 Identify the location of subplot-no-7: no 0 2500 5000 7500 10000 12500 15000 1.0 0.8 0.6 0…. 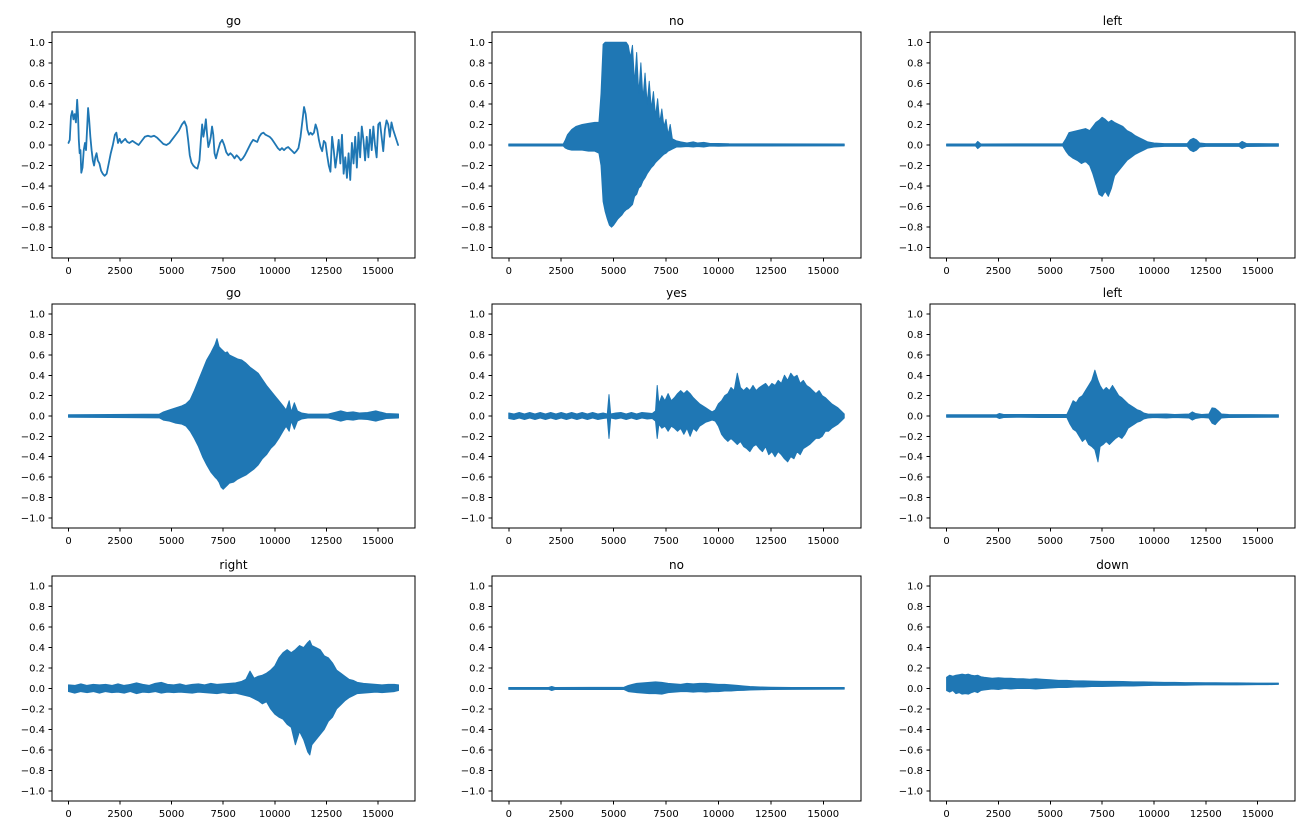
(661, 689).